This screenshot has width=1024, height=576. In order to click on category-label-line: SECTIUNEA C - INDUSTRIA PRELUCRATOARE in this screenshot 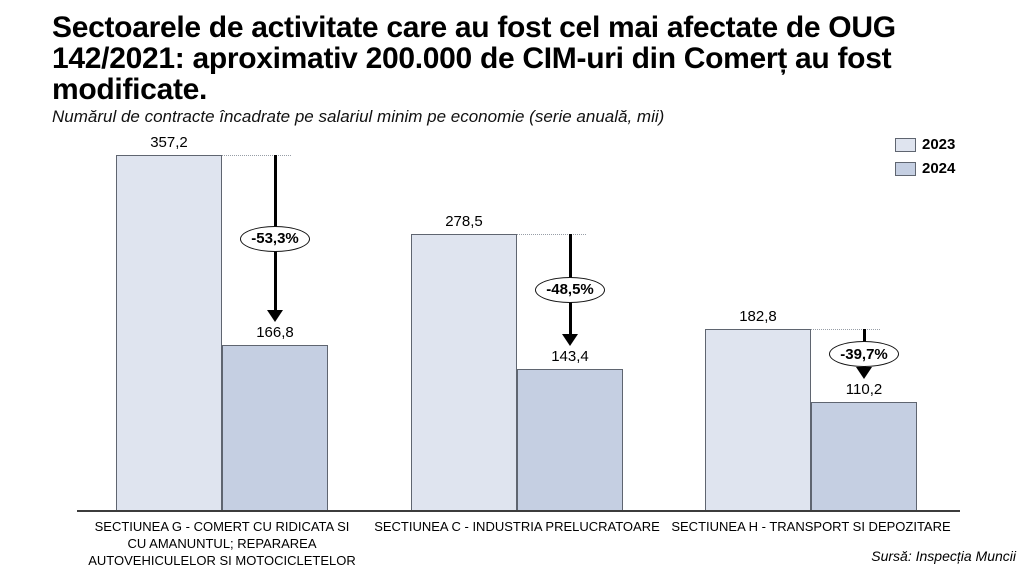, I will do `click(517, 526)`.